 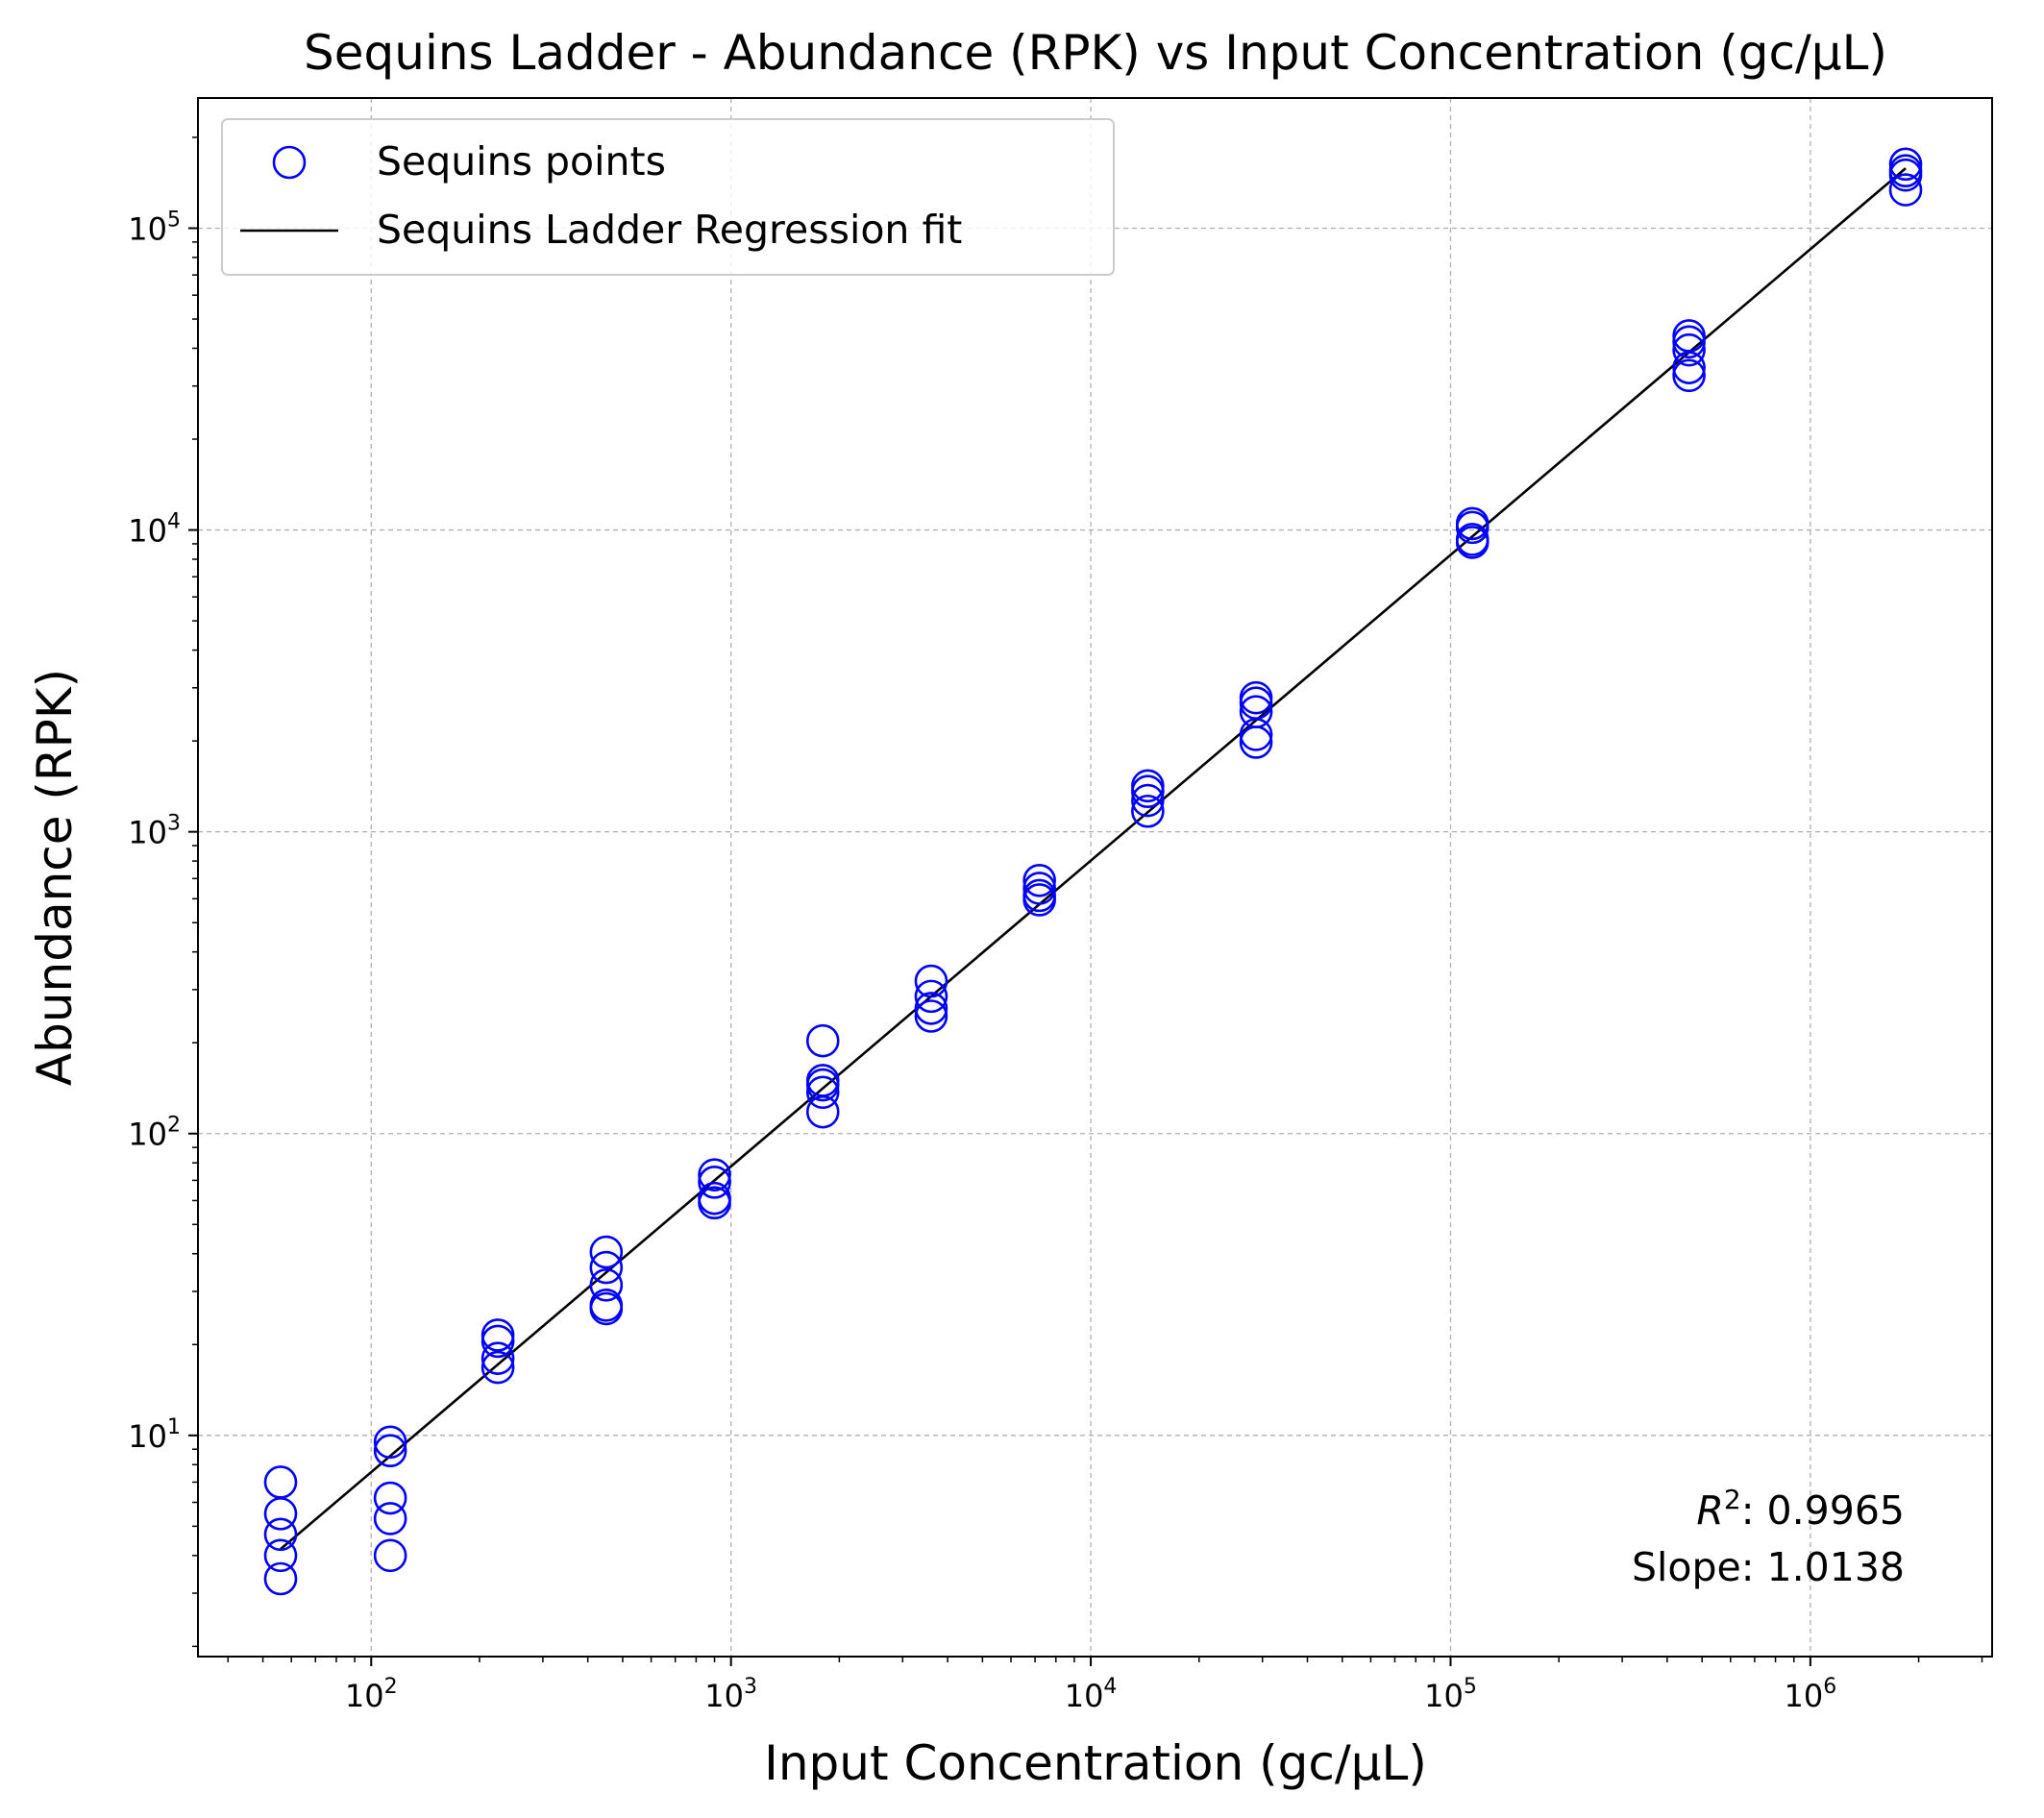 What do you see at coordinates (163, 892) in the screenshot?
I see `y-axis-ticks: 101 102 103 104 105` at bounding box center [163, 892].